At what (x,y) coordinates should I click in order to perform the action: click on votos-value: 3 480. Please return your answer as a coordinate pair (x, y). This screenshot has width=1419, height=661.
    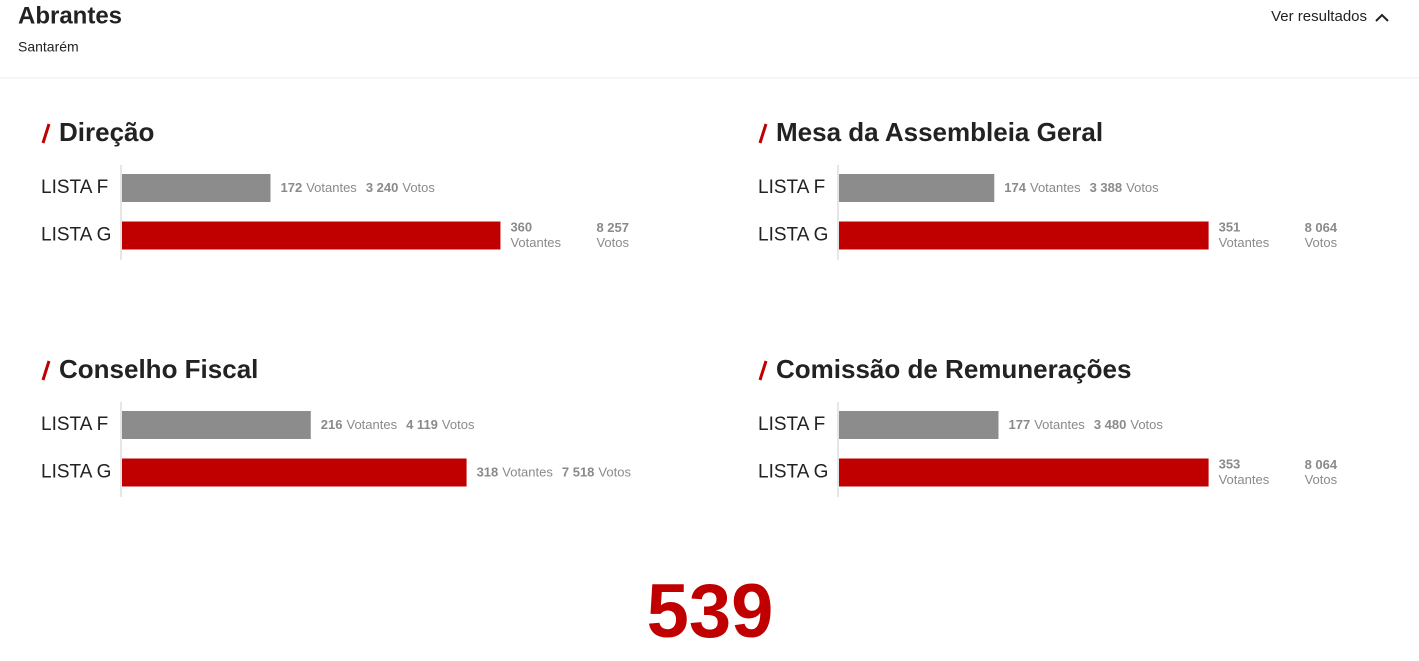
    Looking at the image, I should click on (1110, 424).